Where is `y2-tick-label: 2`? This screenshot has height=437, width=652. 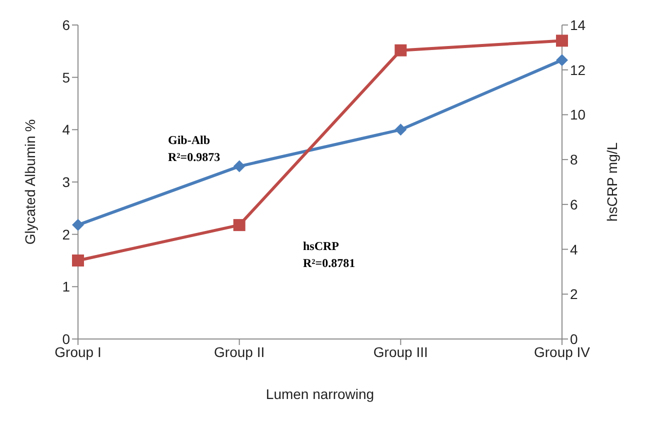
y2-tick-label: 2 is located at coordinates (574, 294).